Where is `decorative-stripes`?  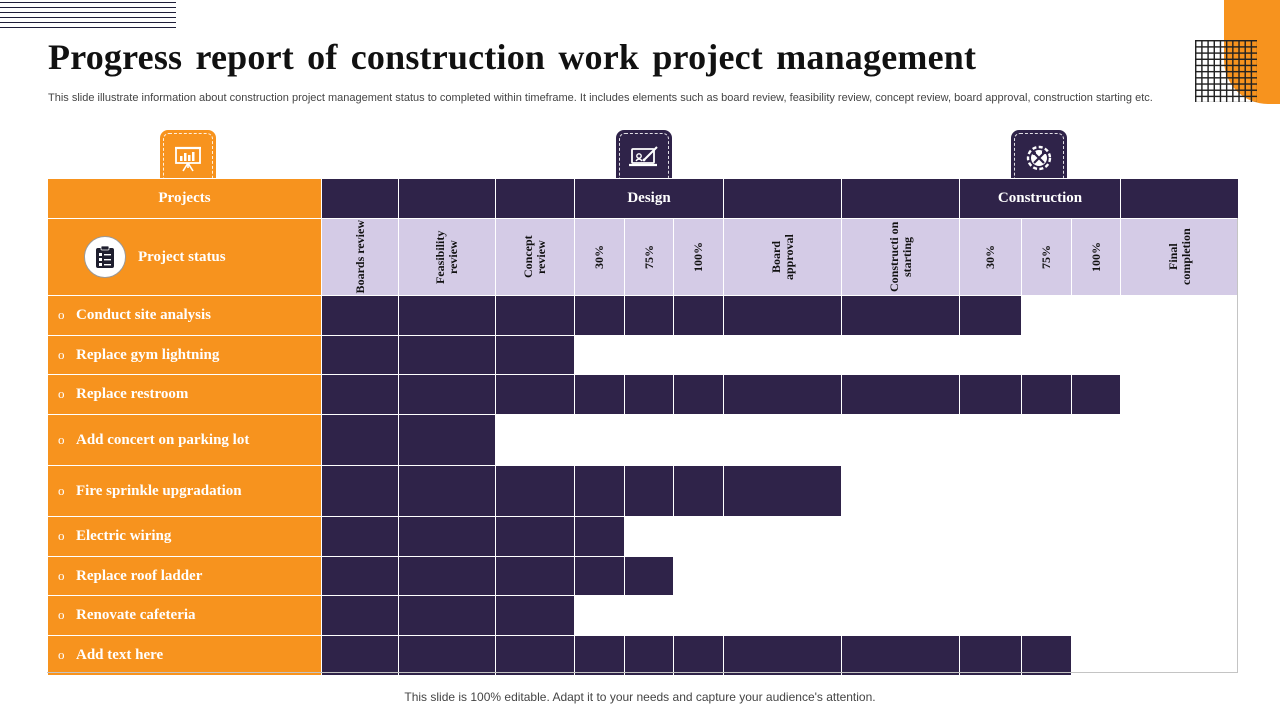
decorative-stripes is located at coordinates (88, 14).